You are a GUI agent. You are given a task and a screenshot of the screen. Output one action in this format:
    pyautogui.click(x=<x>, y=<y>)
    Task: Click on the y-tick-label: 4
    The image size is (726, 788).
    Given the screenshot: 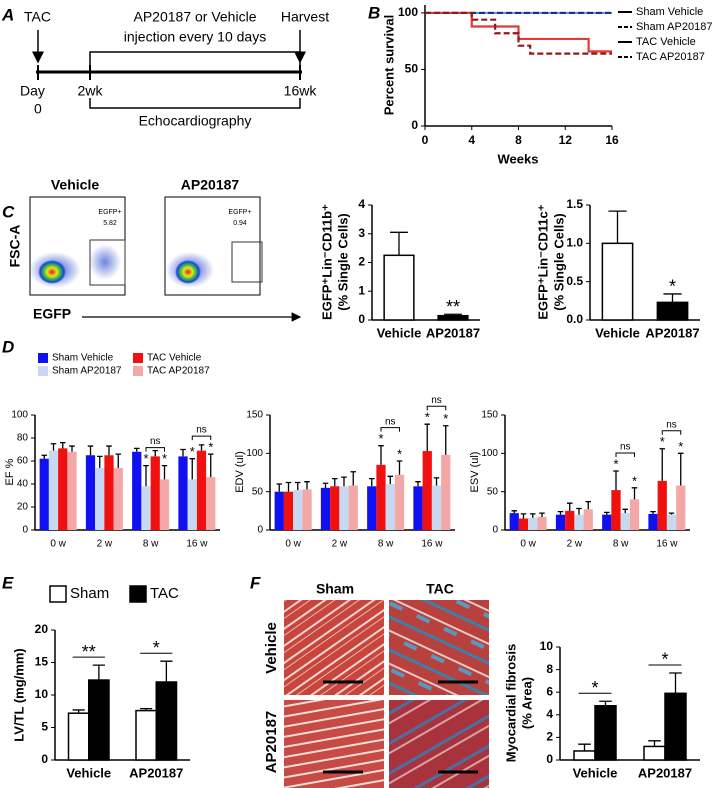 What is the action you would take?
    pyautogui.click(x=361, y=204)
    